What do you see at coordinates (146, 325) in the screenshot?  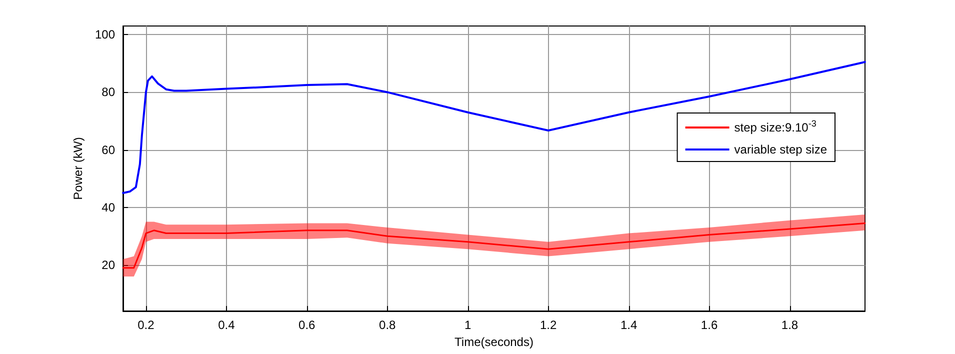 I see `x-tick-label: 0.2` at bounding box center [146, 325].